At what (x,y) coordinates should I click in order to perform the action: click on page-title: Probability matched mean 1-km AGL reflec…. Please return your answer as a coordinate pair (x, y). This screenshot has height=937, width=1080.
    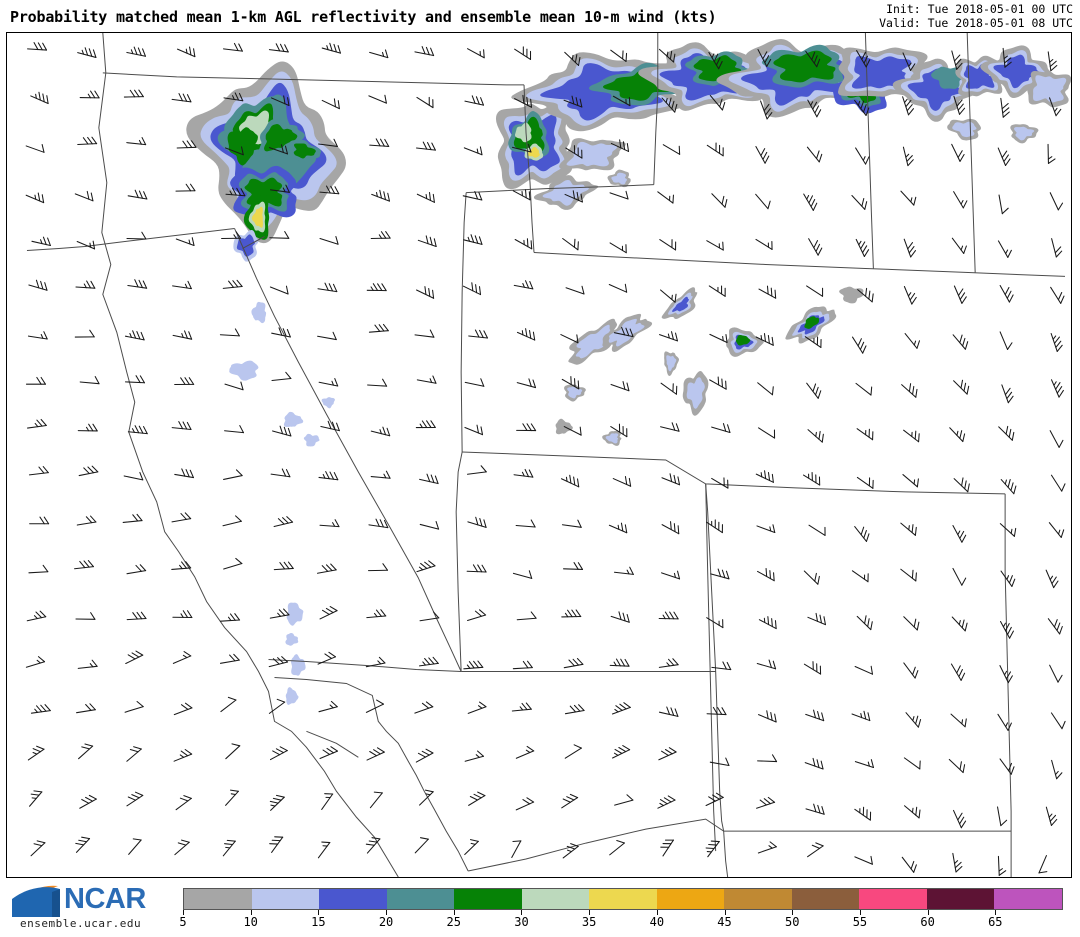
    Looking at the image, I should click on (363, 17).